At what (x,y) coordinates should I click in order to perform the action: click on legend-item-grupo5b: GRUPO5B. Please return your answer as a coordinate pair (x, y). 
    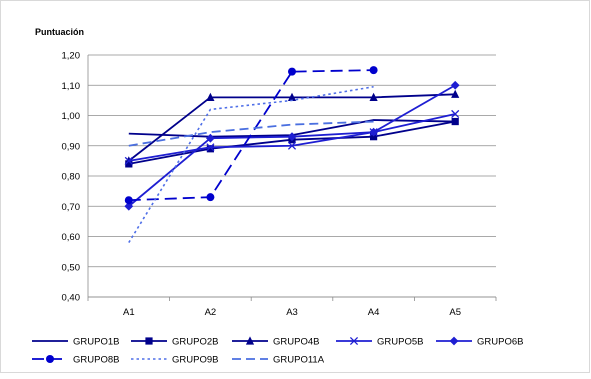
    Looking at the image, I should click on (379, 342).